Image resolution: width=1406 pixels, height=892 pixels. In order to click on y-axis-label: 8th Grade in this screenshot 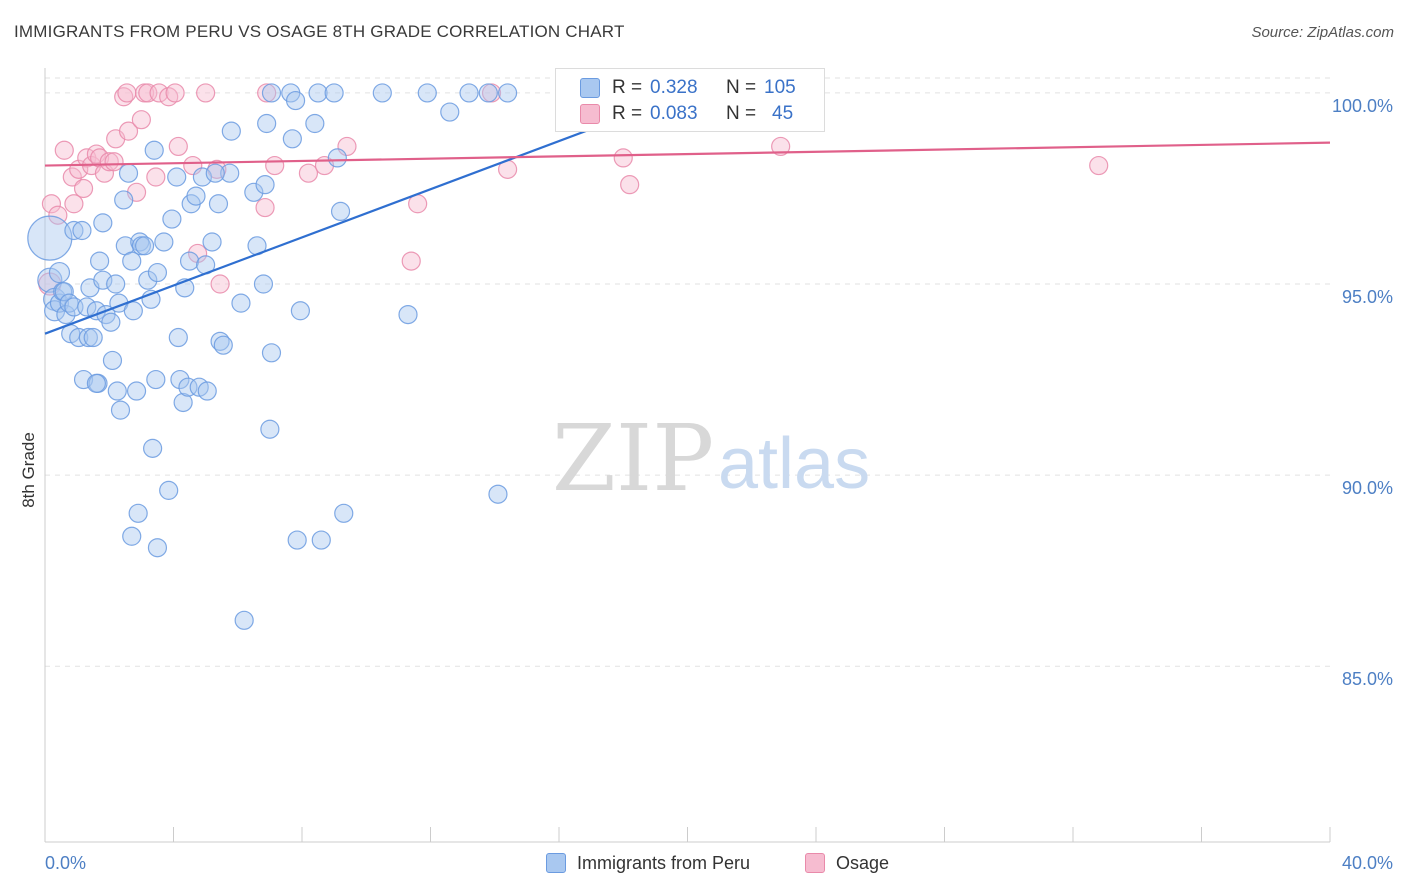, I will do `click(28, 470)`.